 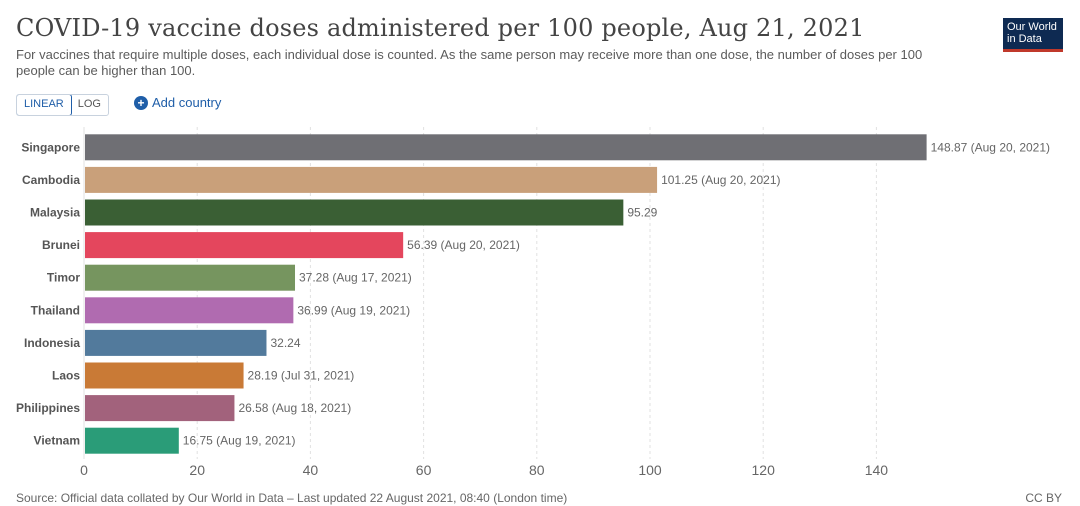 What do you see at coordinates (239, 441) in the screenshot?
I see `value-label: 16.75 (Aug 19, 2021)` at bounding box center [239, 441].